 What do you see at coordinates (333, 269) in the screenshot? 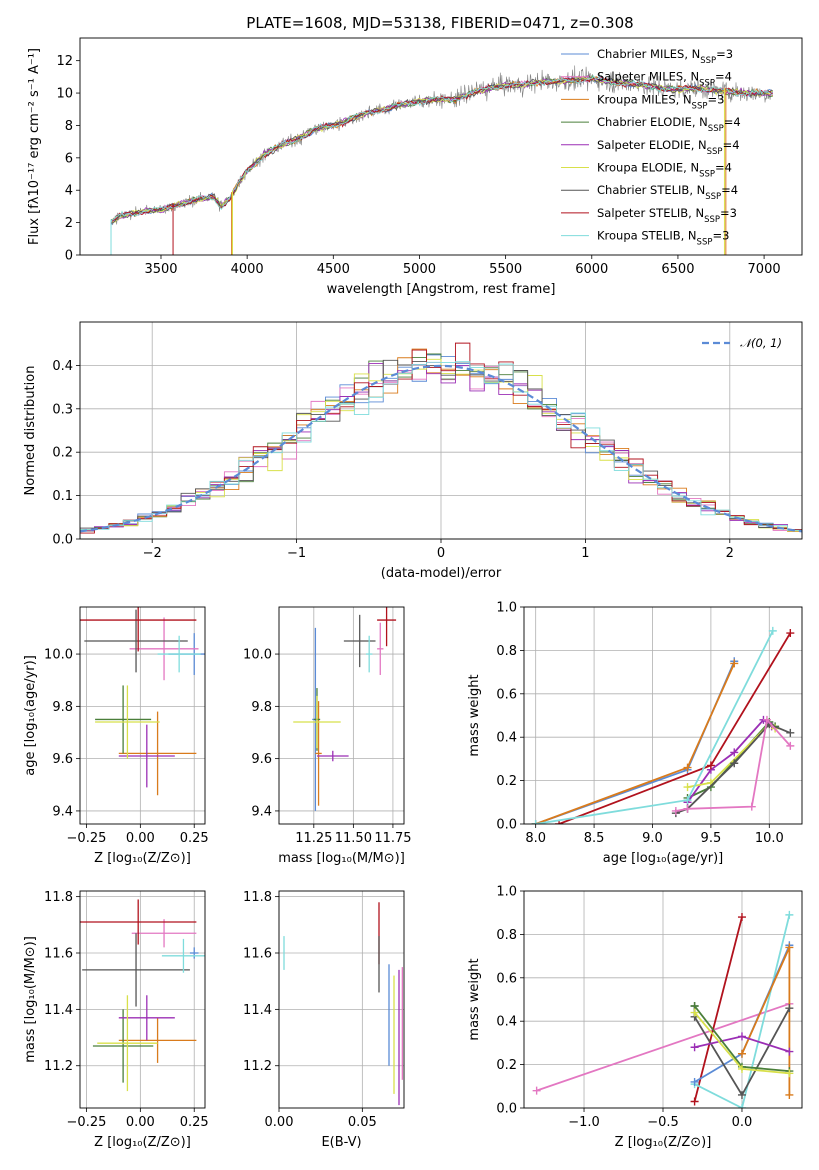
I see `x-tick-label: 4500` at bounding box center [333, 269].